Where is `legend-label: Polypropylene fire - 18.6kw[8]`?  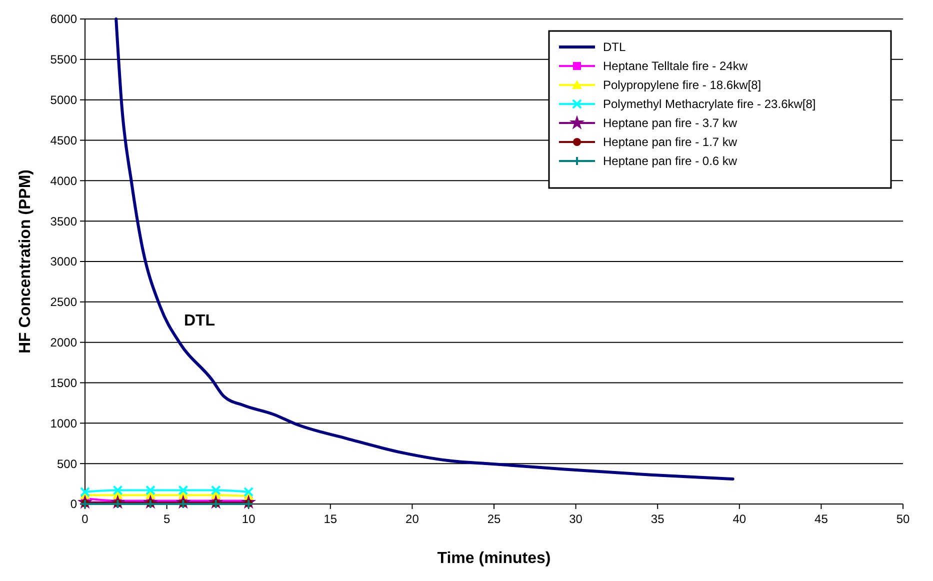 legend-label: Polypropylene fire - 18.6kw[8] is located at coordinates (682, 85).